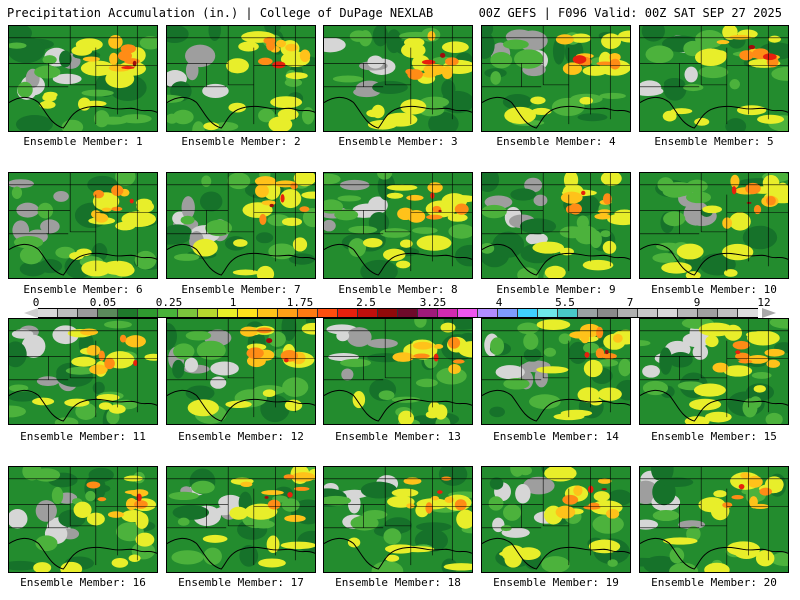 Image resolution: width=800 pixels, height=600 pixels. I want to click on ensemble-member-label: Ensemble Member: 5, so click(714, 141).